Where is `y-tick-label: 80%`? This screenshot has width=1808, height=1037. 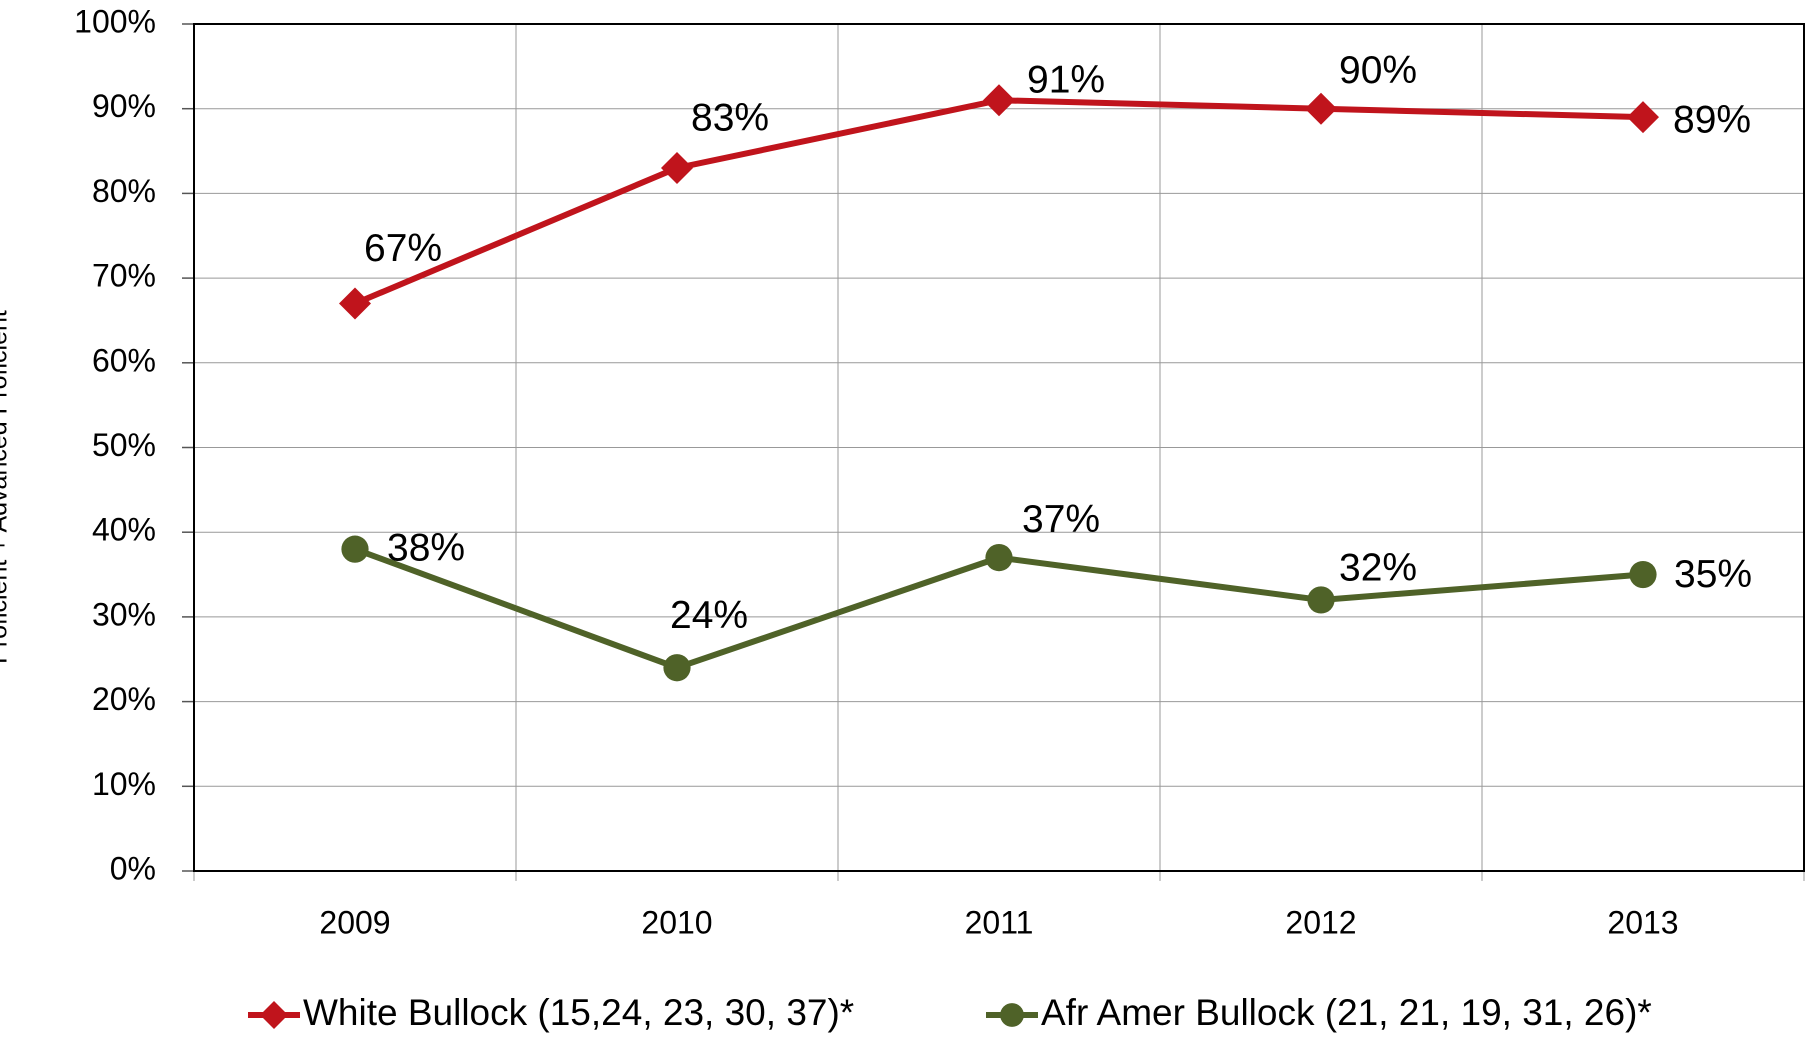
y-tick-label: 80% is located at coordinates (124, 191).